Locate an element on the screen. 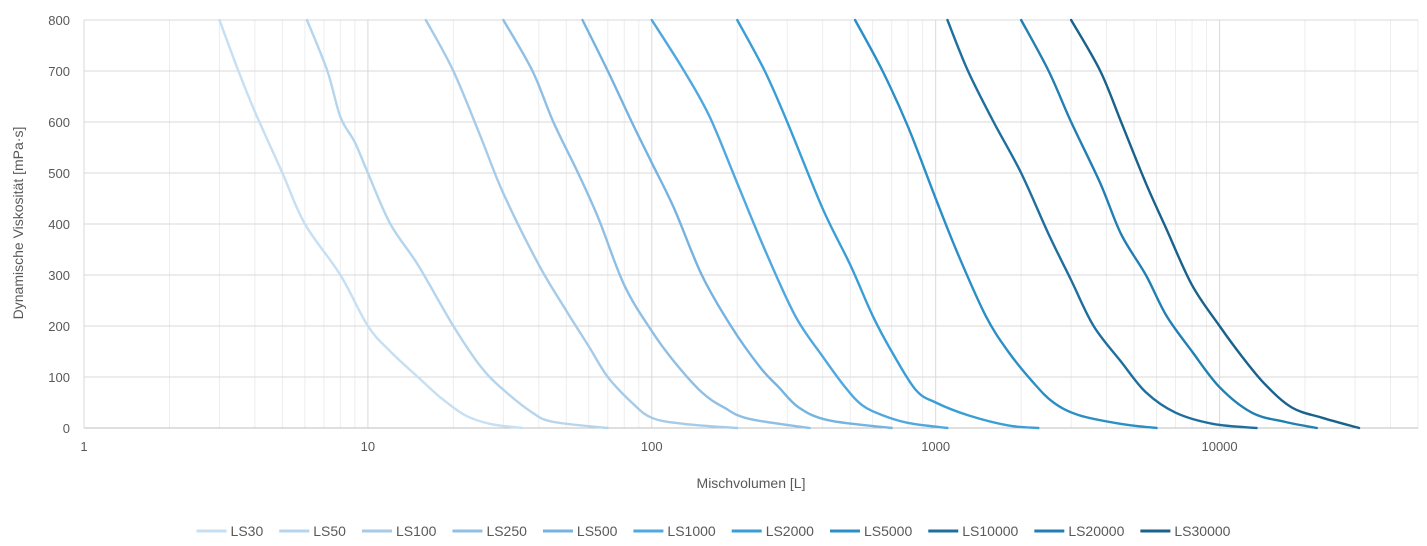 Image resolution: width=1427 pixels, height=546 pixels. x-tick-label: 1000 is located at coordinates (935, 446).